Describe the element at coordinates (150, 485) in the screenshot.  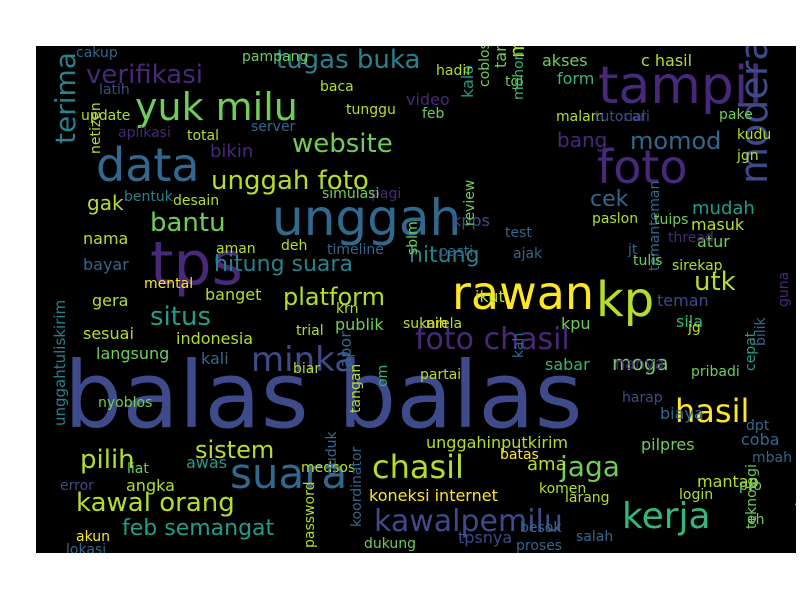
I see `word: angka` at that location.